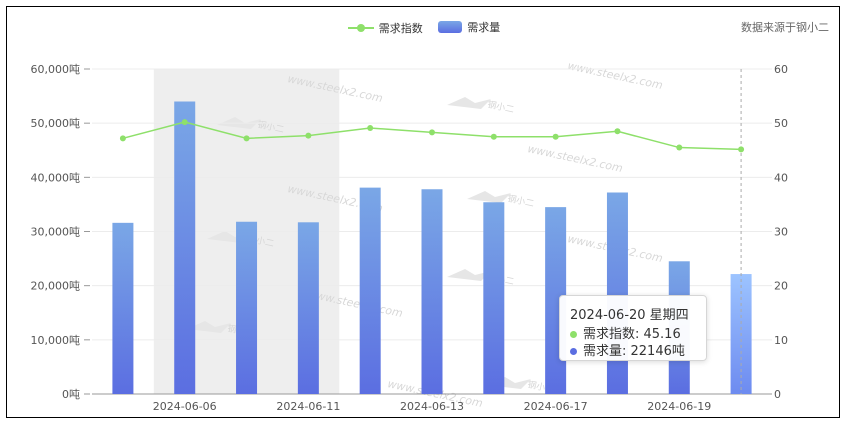 The height and width of the screenshot is (430, 846). Describe the element at coordinates (781, 340) in the screenshot. I see `y-right-tick-label: 10` at that location.